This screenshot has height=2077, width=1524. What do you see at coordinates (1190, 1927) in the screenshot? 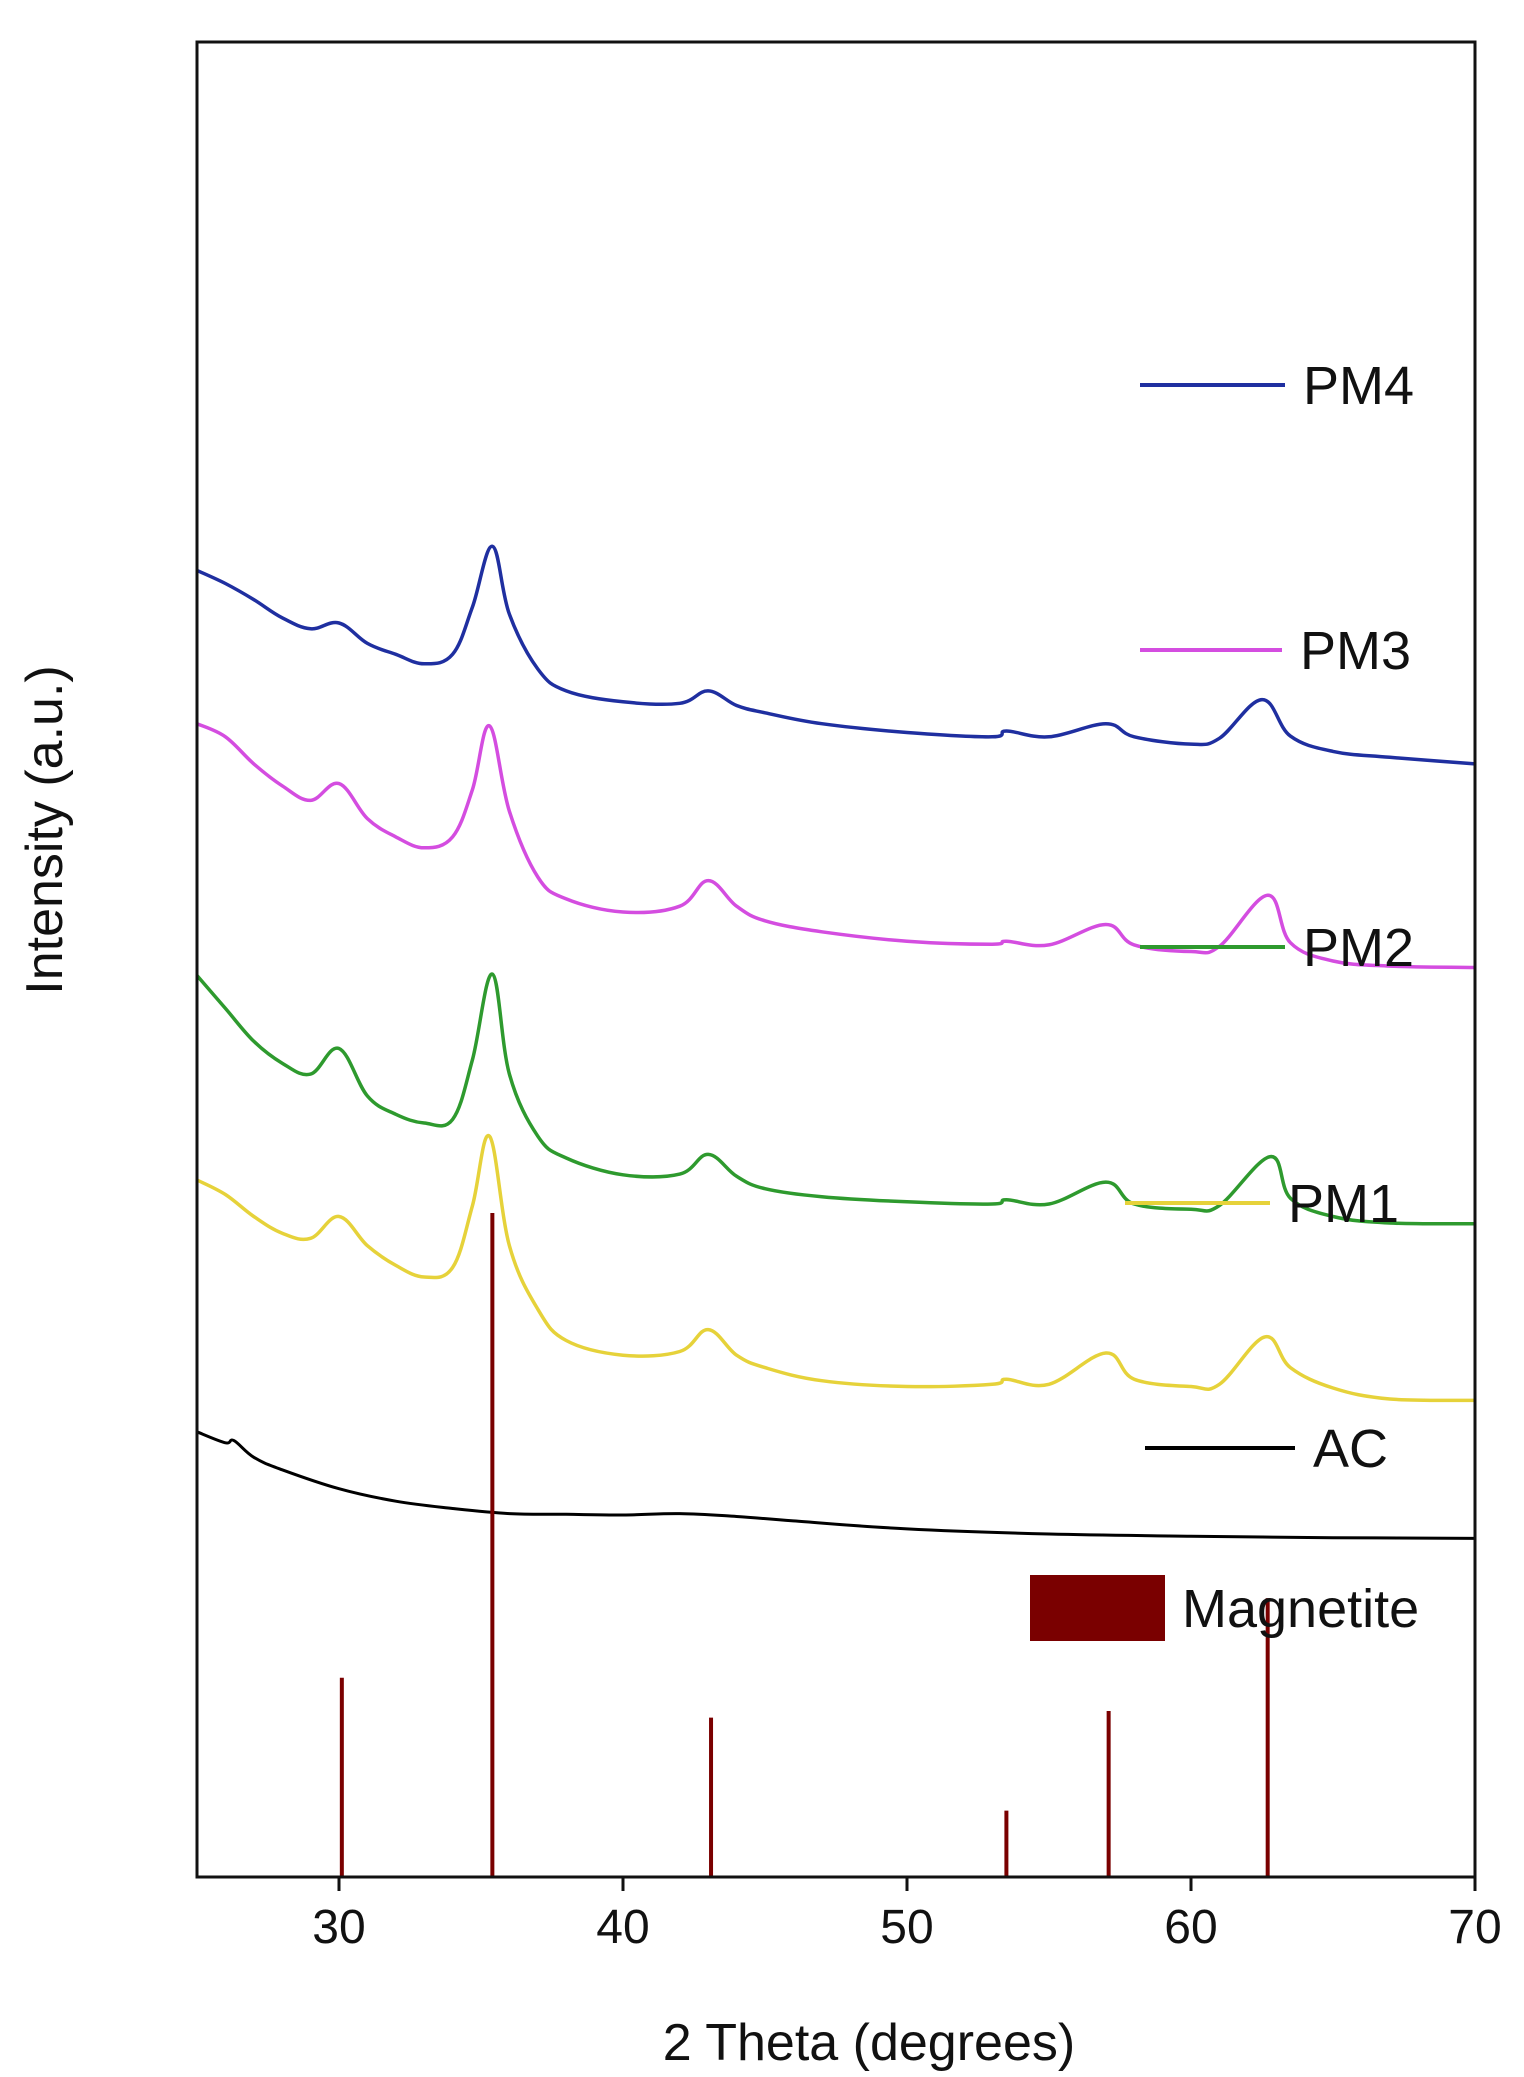
I see `x-tick-label-60: 60` at bounding box center [1190, 1927].